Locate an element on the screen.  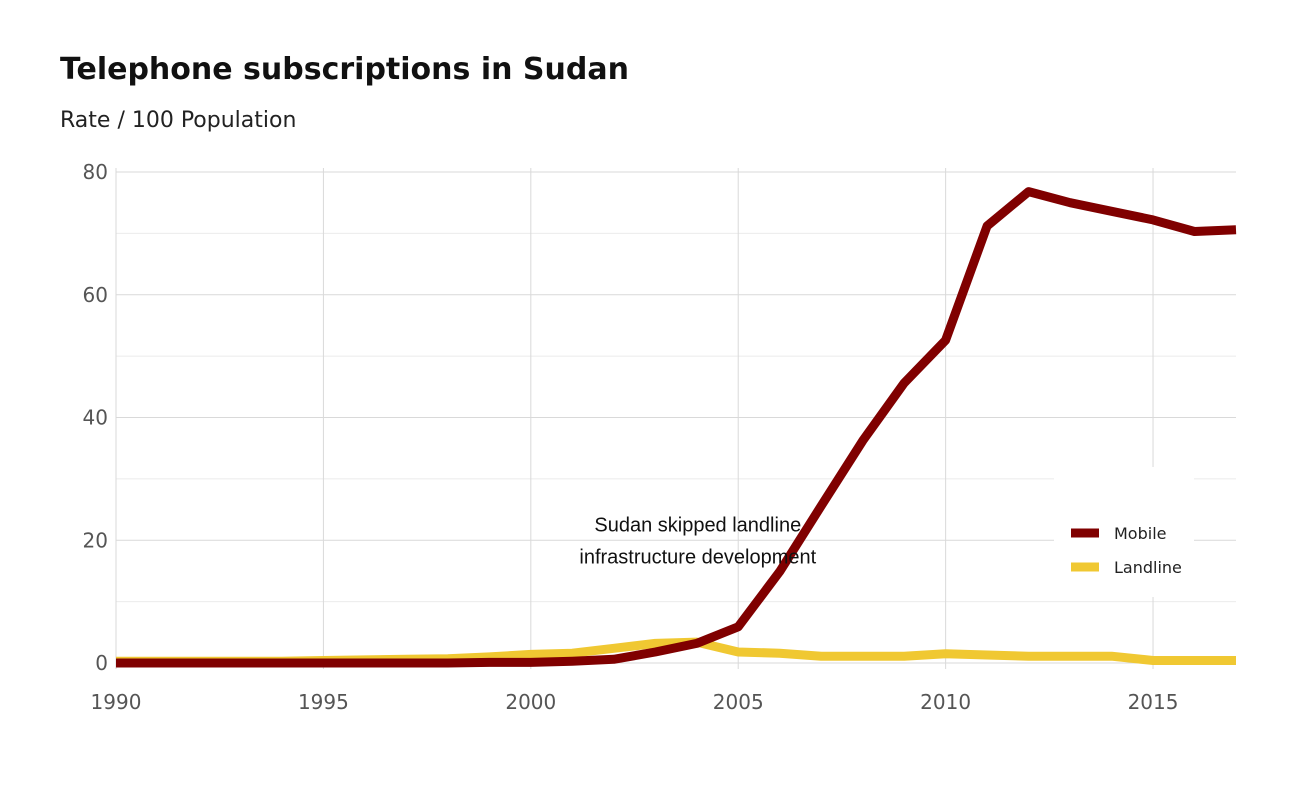
legend-label: Mobile is located at coordinates (1140, 533).